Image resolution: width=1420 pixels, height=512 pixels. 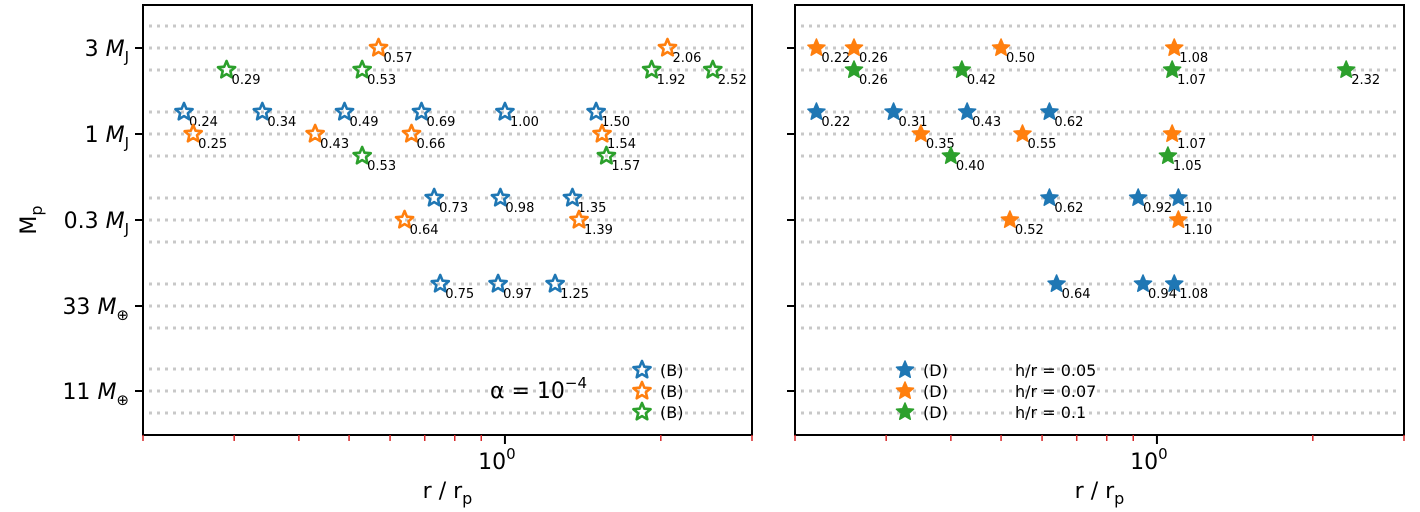 What do you see at coordinates (524, 122) in the screenshot?
I see `data-point-label: 1.00` at bounding box center [524, 122].